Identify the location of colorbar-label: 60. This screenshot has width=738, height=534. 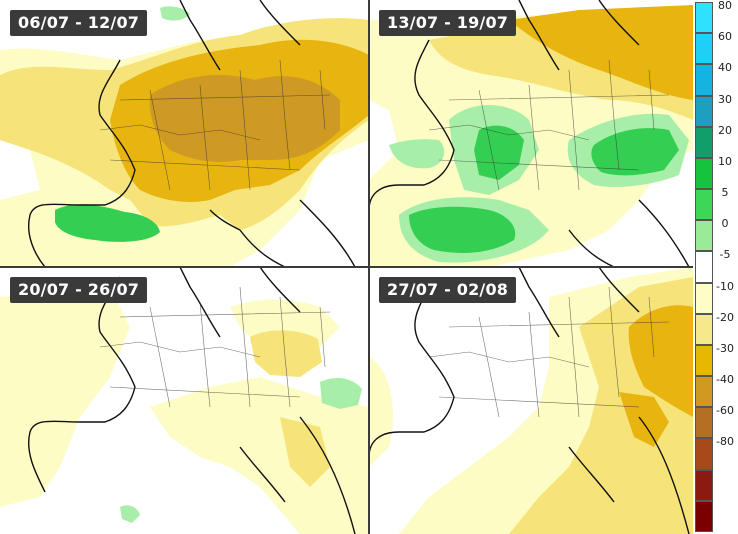
(725, 37).